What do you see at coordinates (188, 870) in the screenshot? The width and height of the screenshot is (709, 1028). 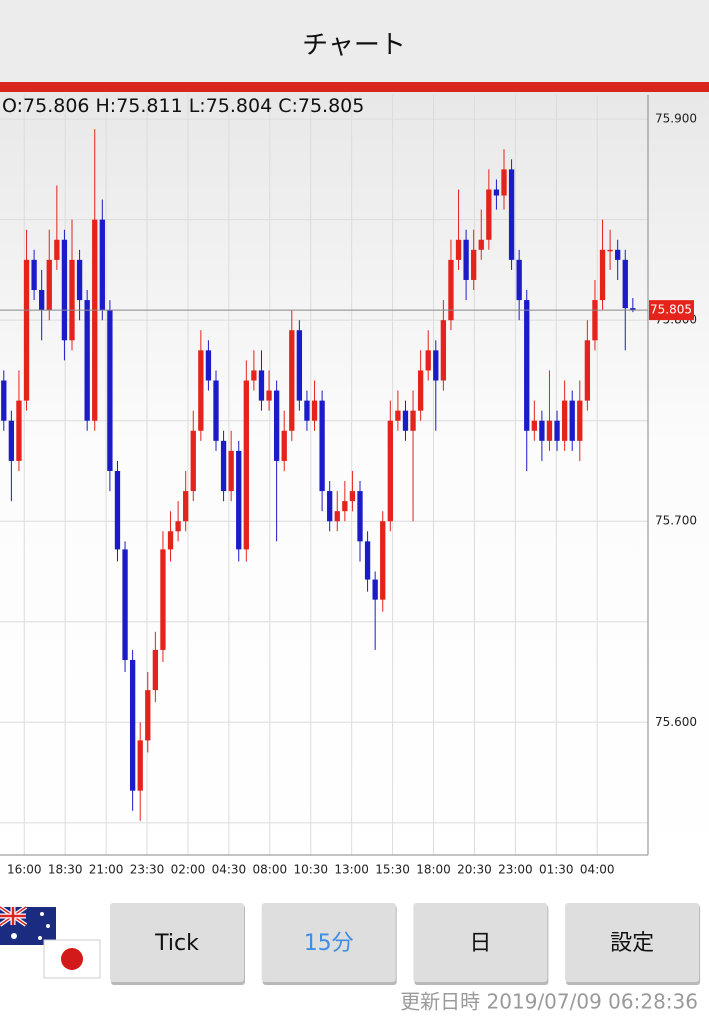 I see `x-tick-label: 02:00` at bounding box center [188, 870].